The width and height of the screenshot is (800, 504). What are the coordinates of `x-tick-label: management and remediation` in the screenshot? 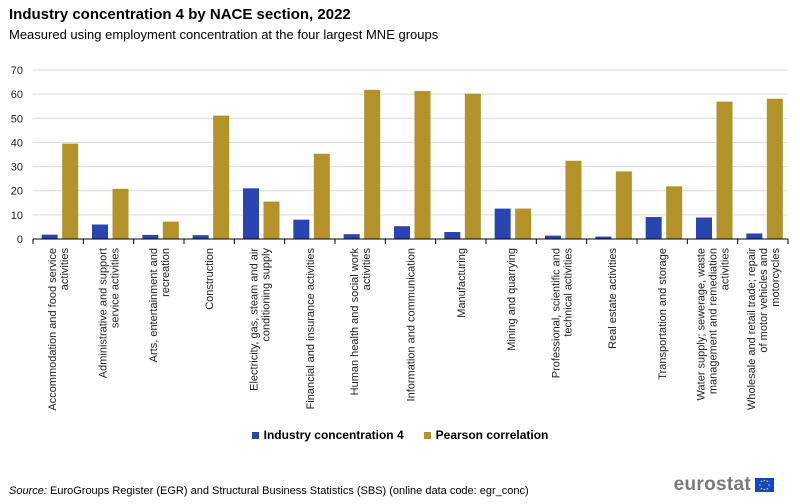 It's located at (714, 321).